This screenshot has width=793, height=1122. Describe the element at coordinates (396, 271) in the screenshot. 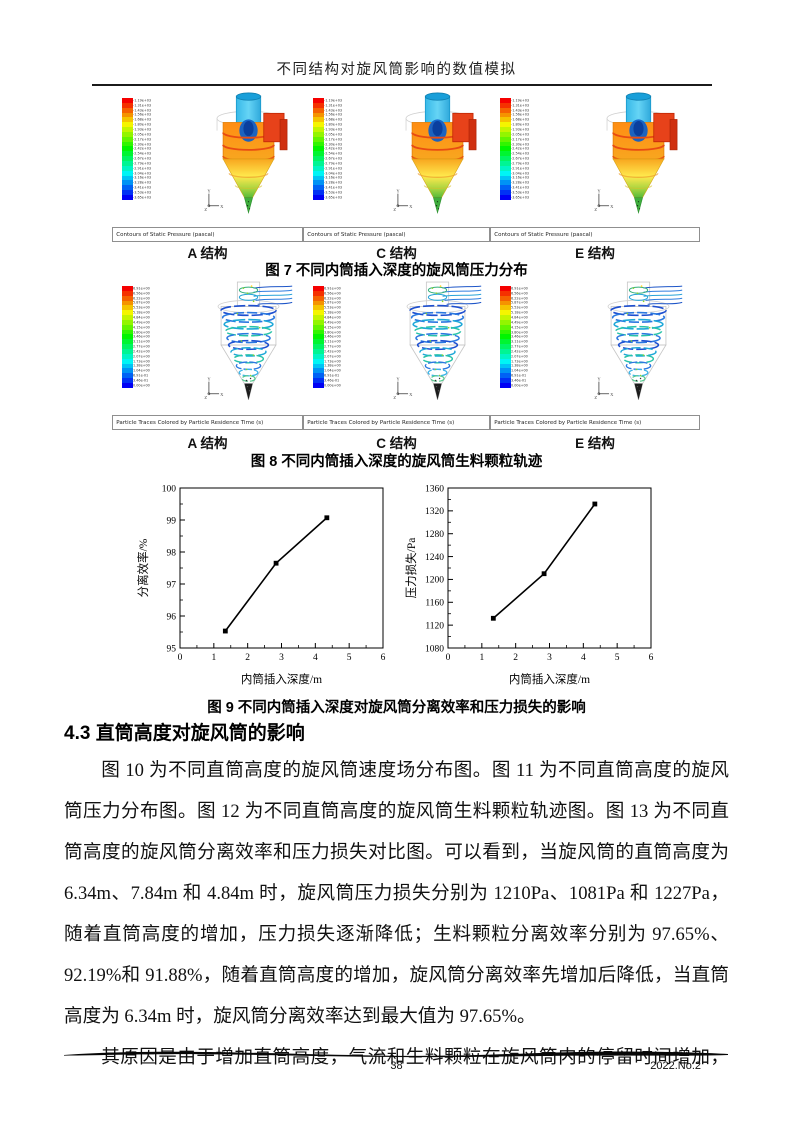

I see `figure7-caption: 图 7 不同内筒插入深度的旋风筒压力分布` at that location.